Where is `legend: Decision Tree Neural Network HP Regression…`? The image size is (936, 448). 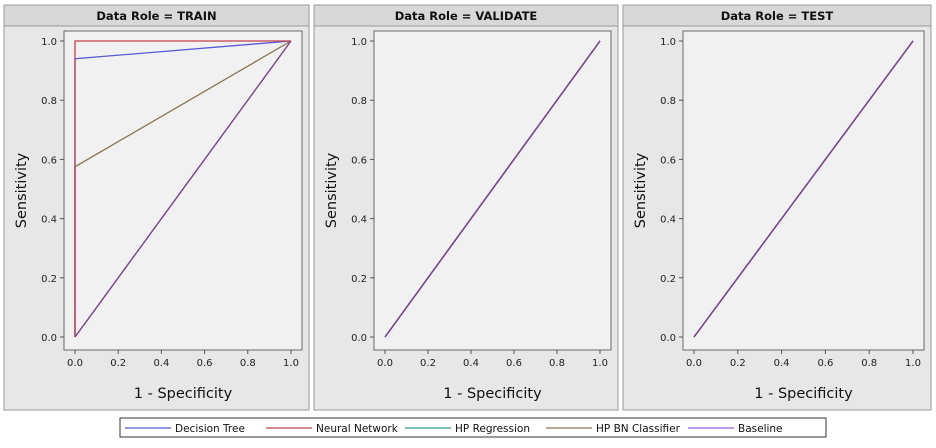
legend: Decision Tree Neural Network HP Regression… is located at coordinates (473, 427).